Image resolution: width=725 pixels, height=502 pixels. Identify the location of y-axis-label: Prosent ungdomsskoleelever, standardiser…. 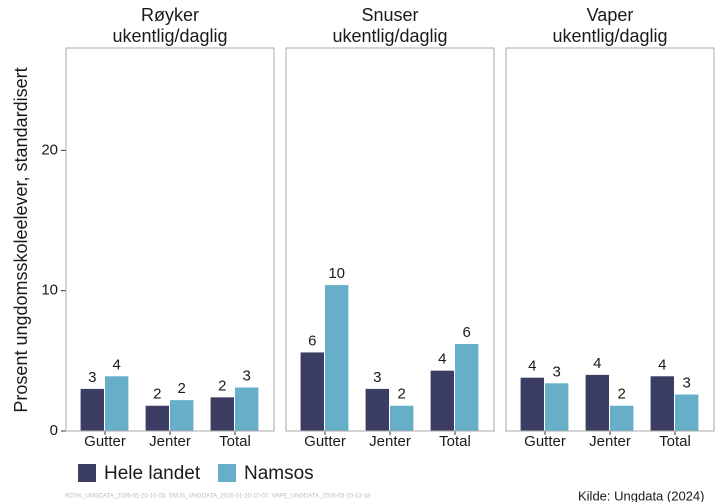
(21, 239).